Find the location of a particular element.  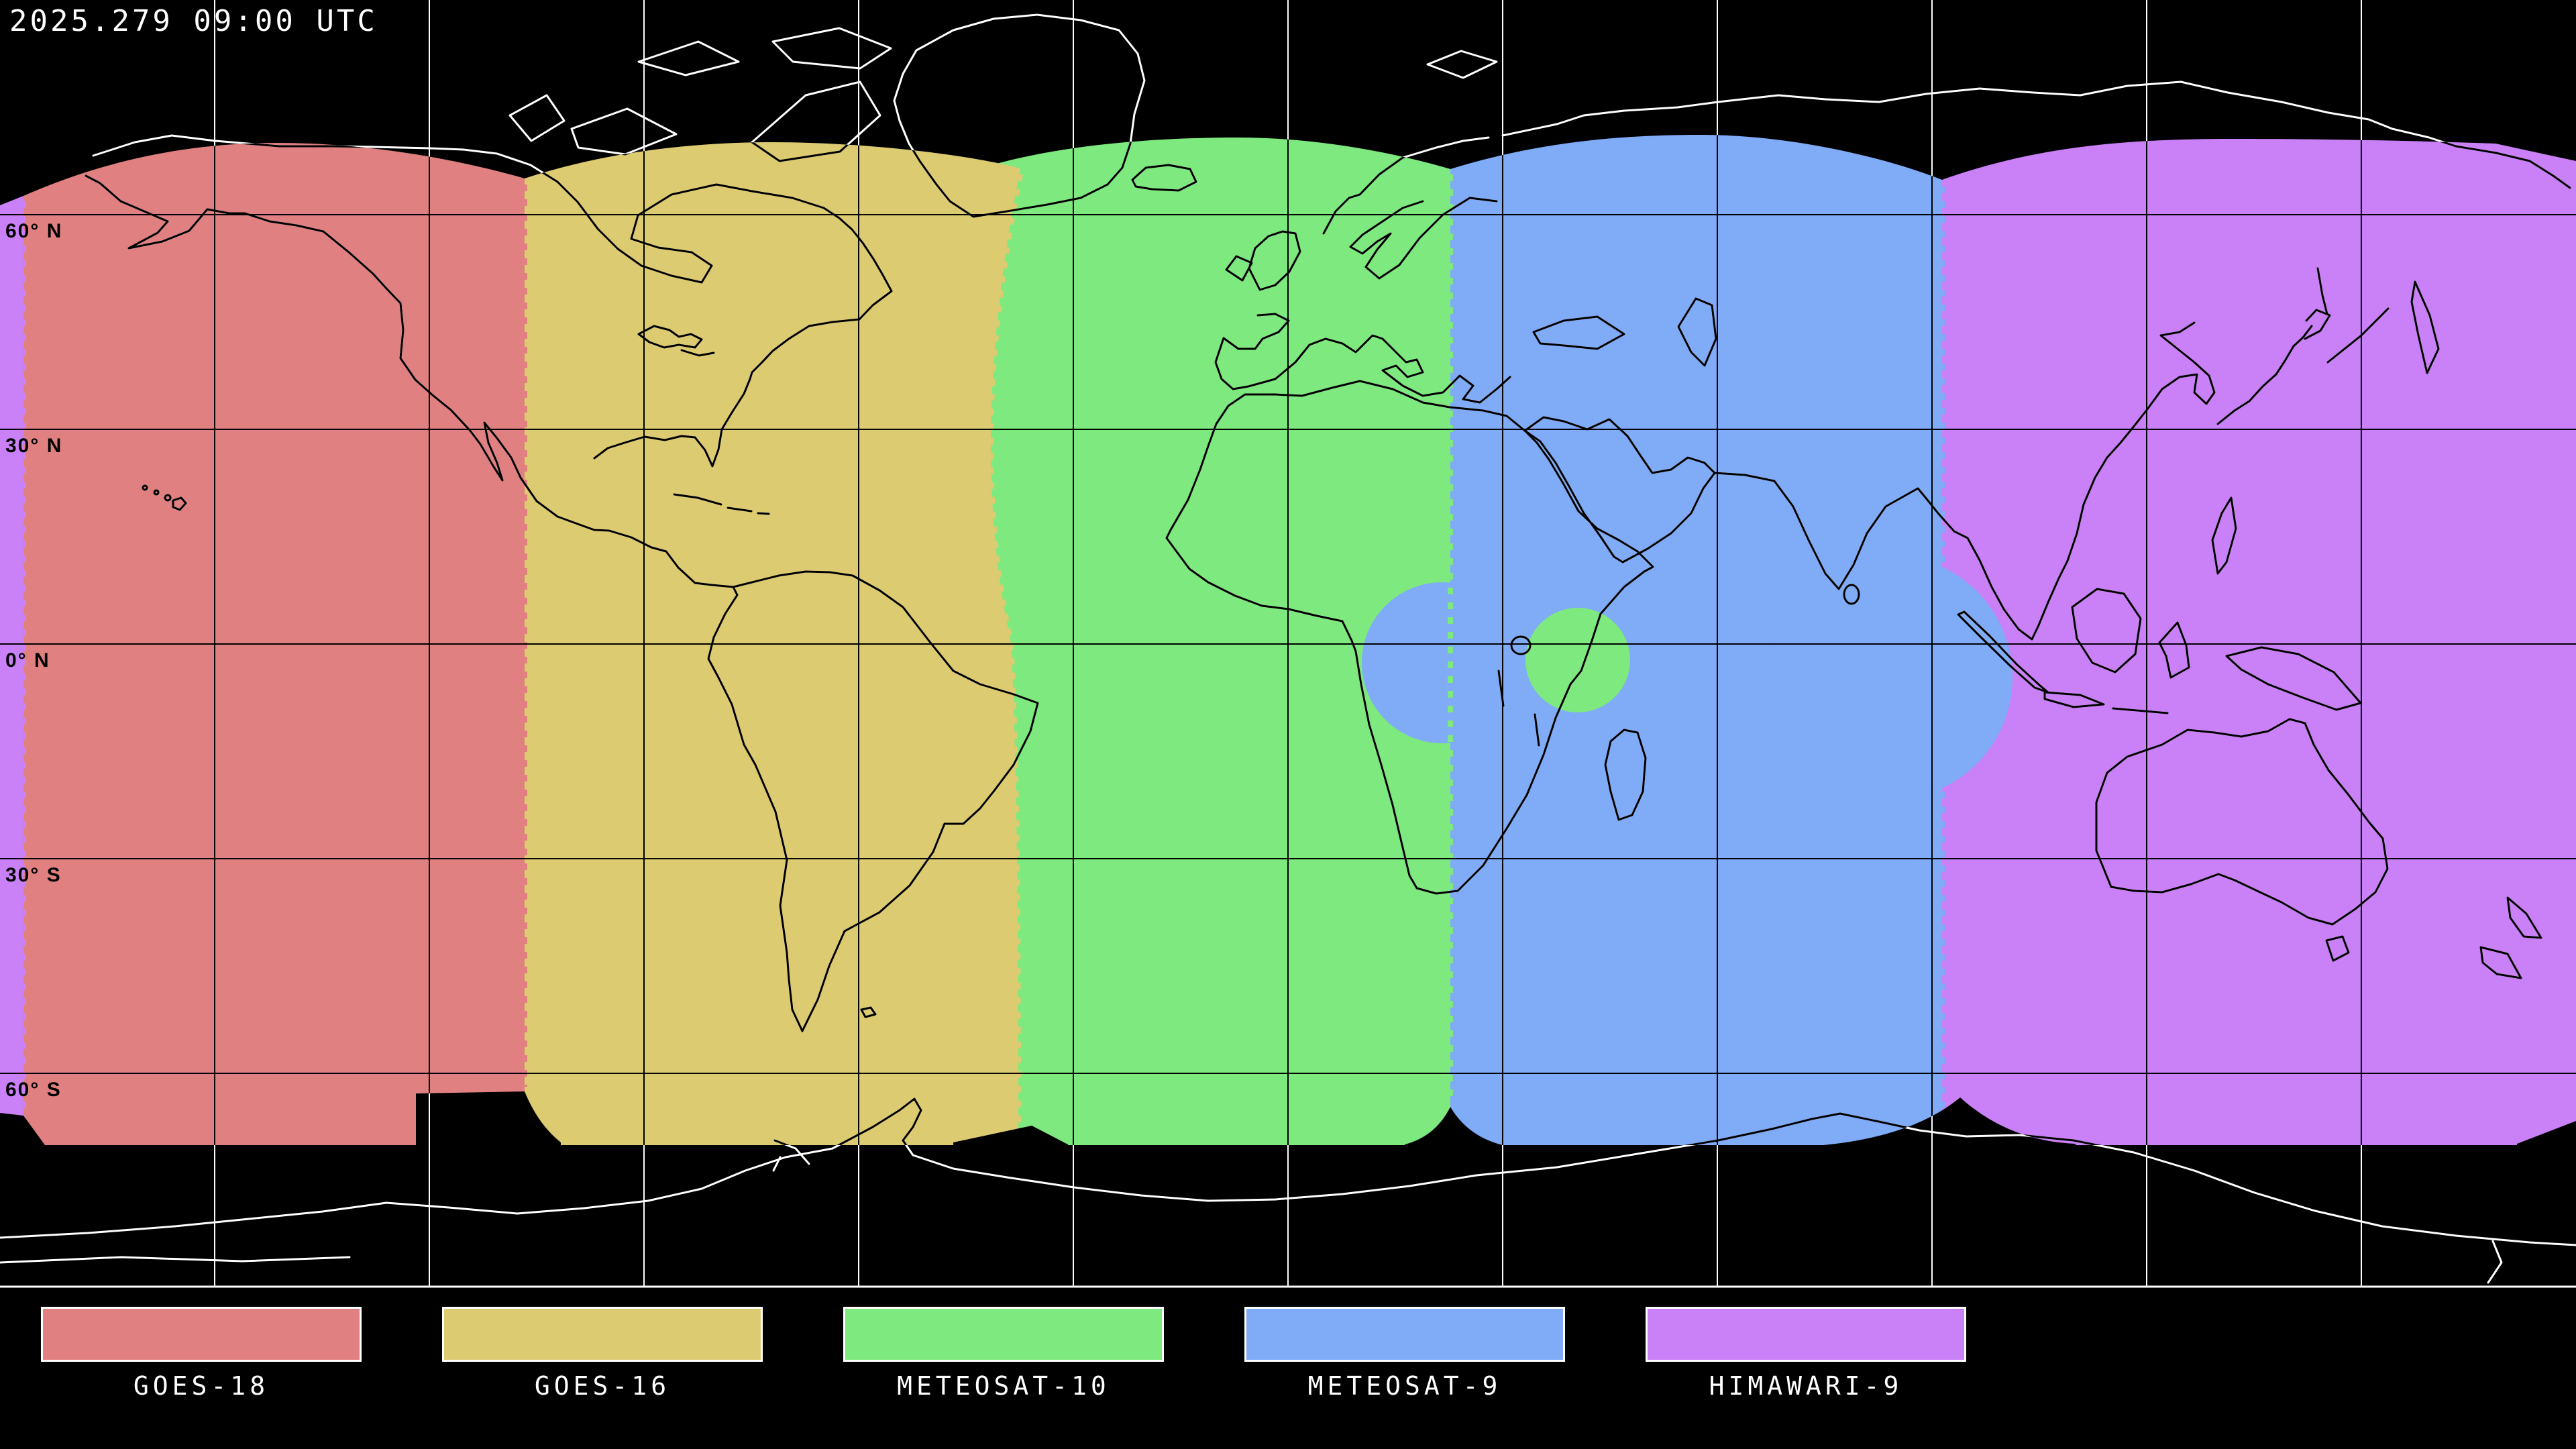

legend-item-meteosat-10: METEOSAT-10 is located at coordinates (1003, 1354).